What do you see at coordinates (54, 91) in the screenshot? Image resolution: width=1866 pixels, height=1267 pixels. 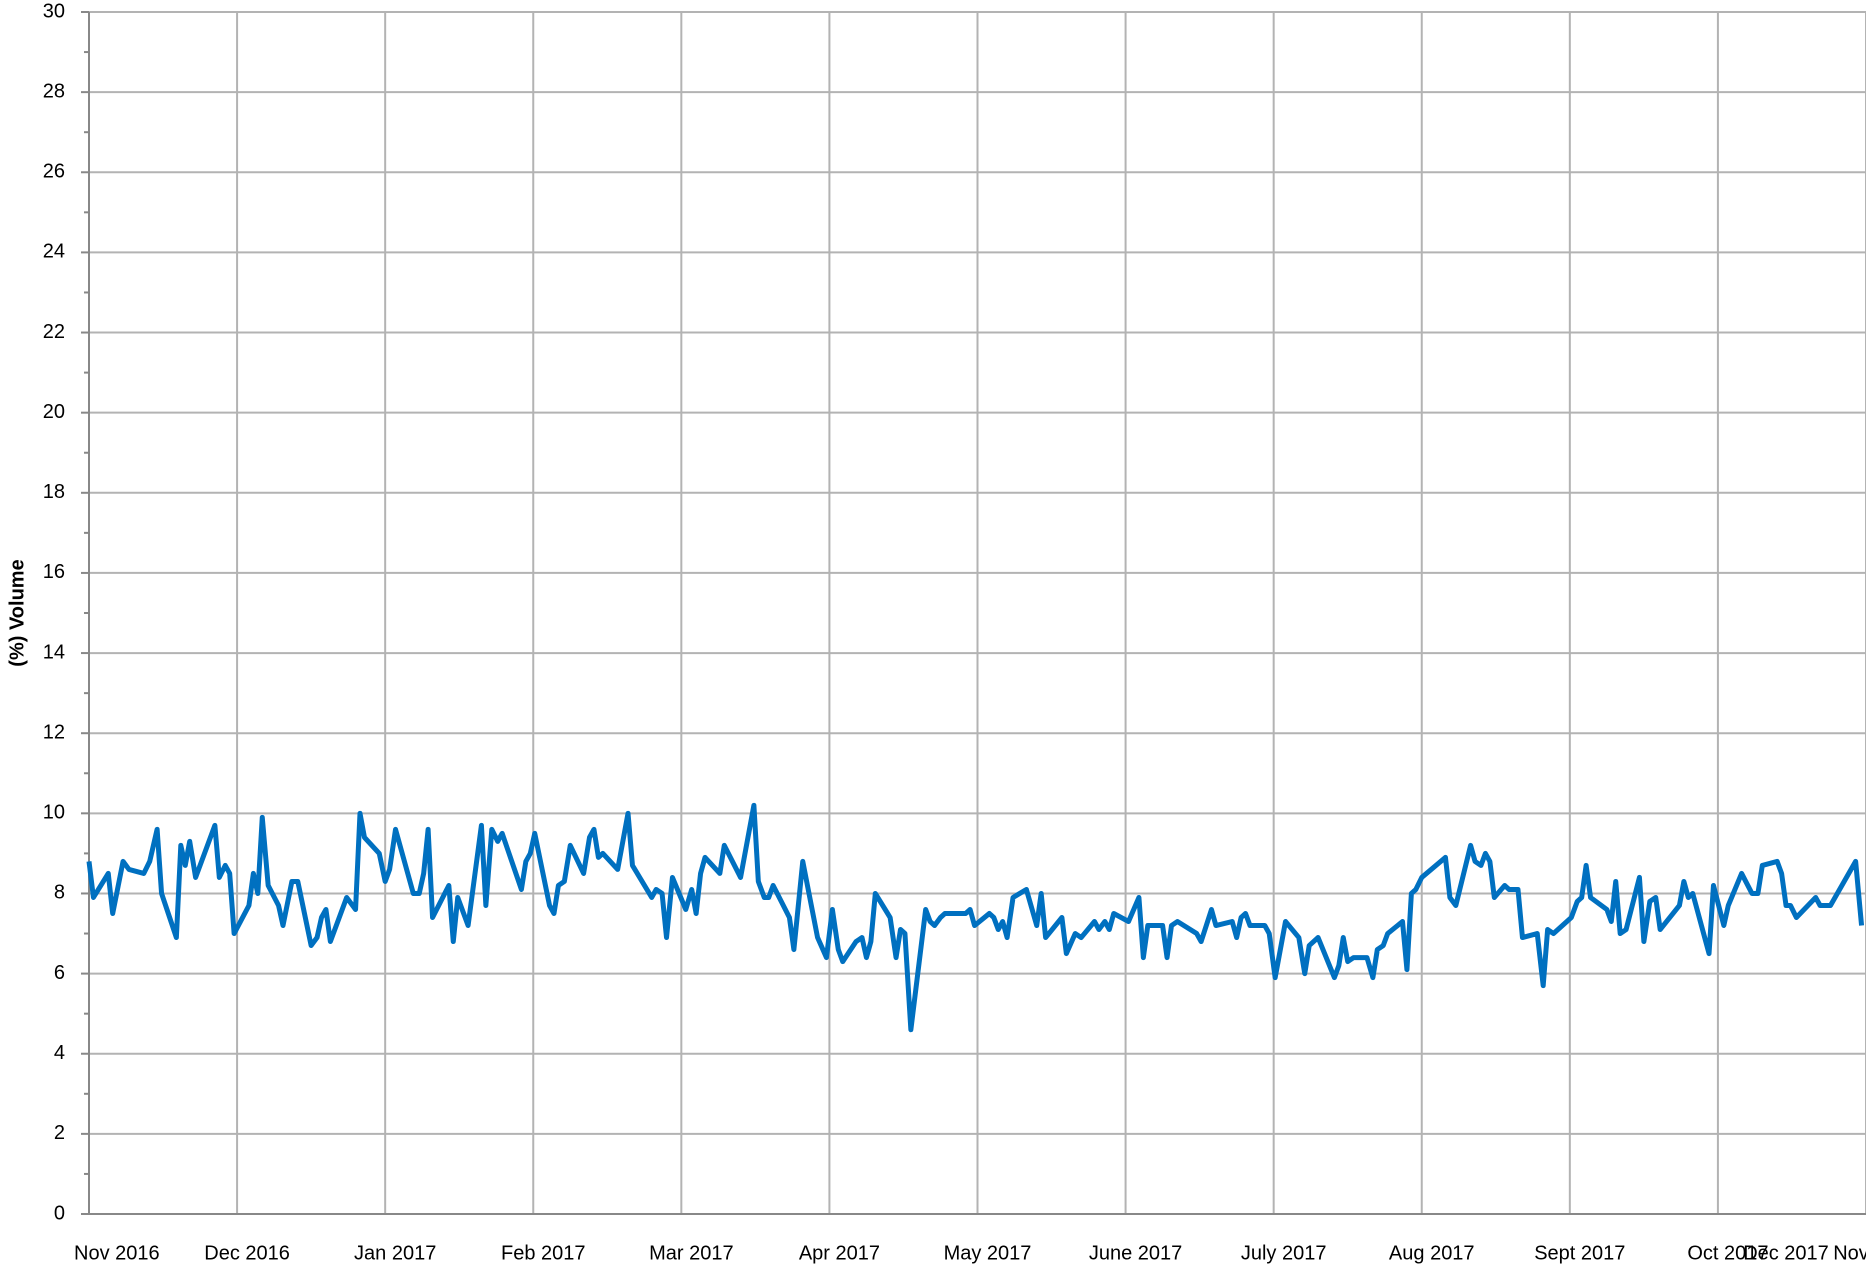 I see `y-tick-label: 28` at bounding box center [54, 91].